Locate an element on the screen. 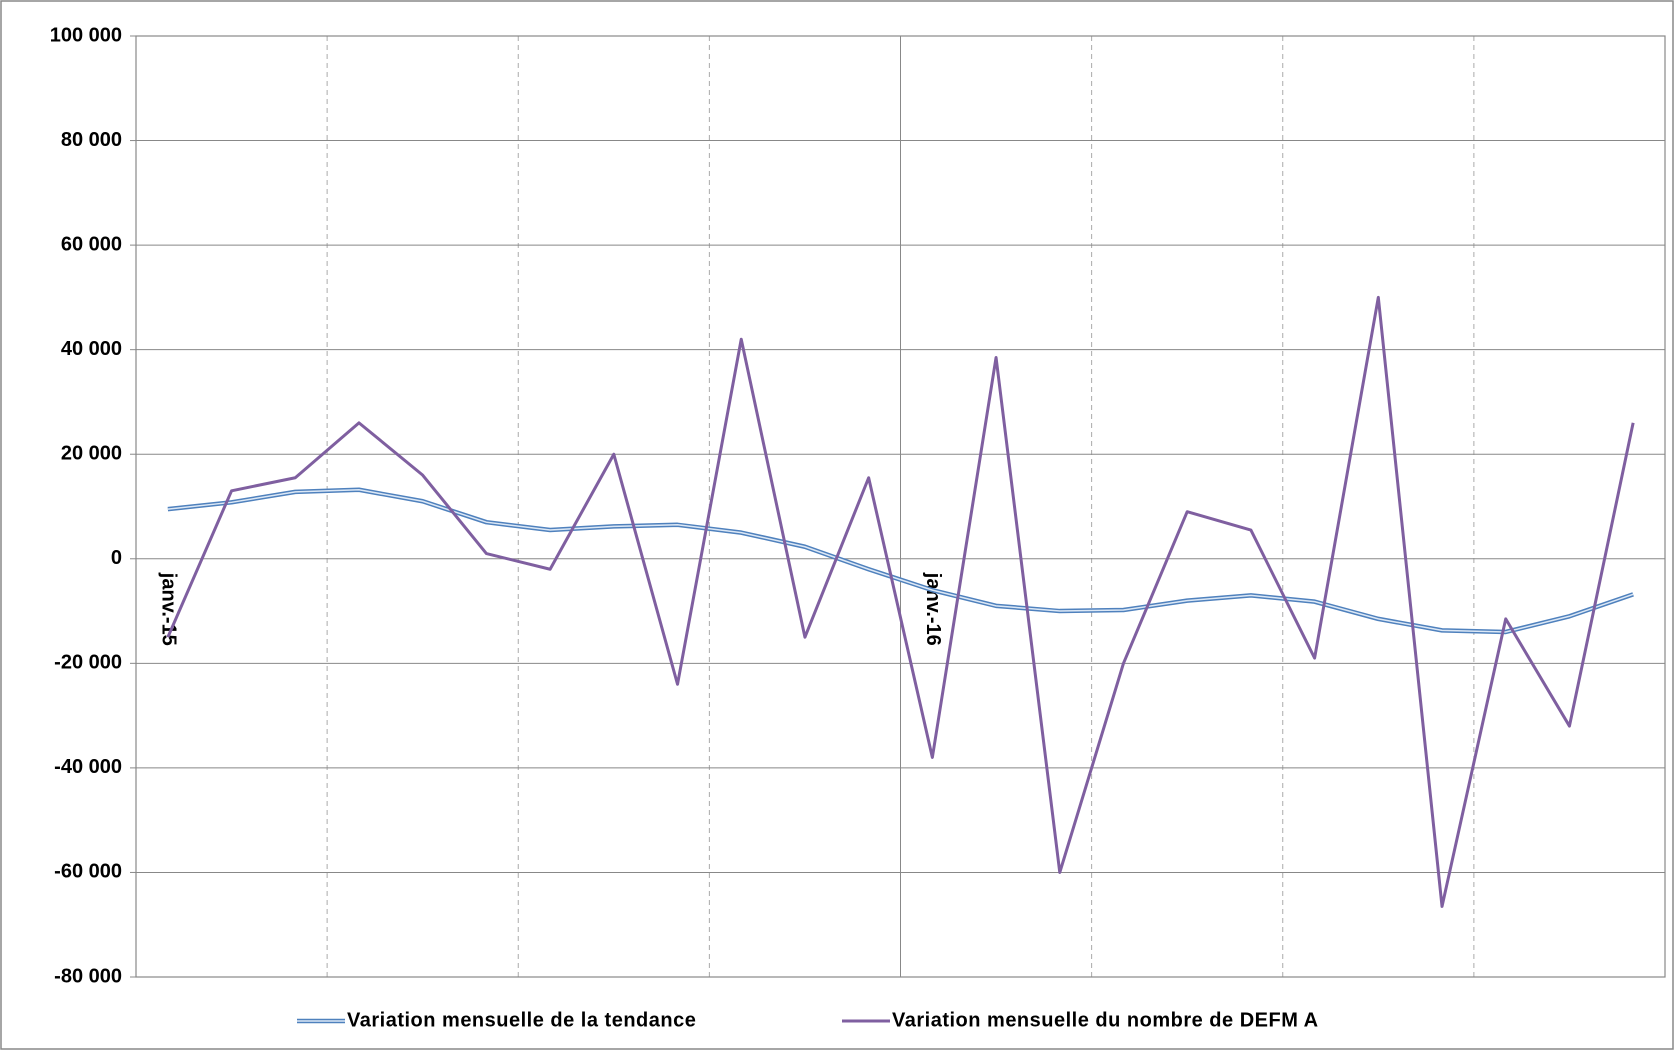 The height and width of the screenshot is (1050, 1674). x-tick-label: janv.-15 is located at coordinates (169, 609).